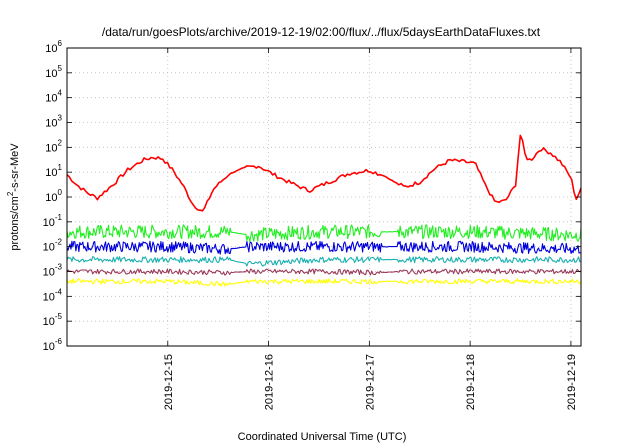  I want to click on y-tick-label: 10⁵, so click(53, 72).